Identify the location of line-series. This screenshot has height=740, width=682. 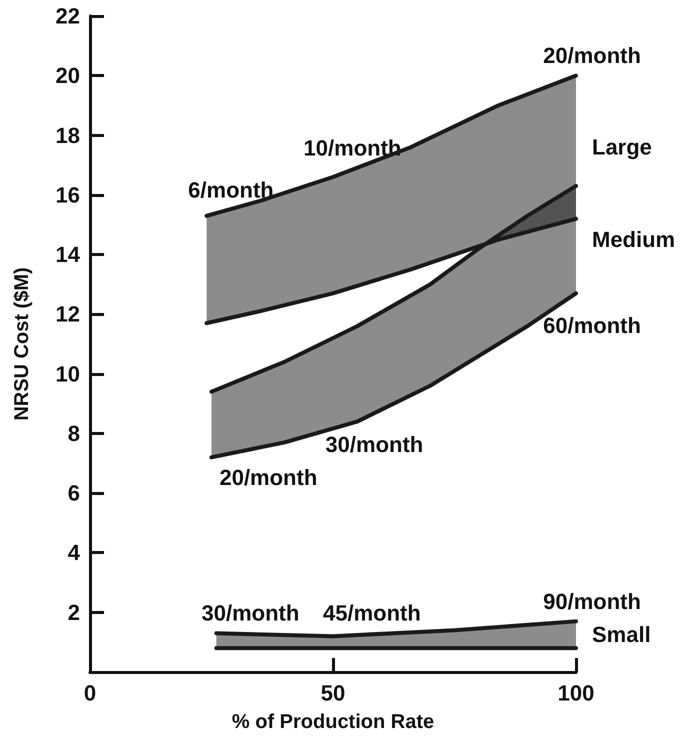
(396, 628).